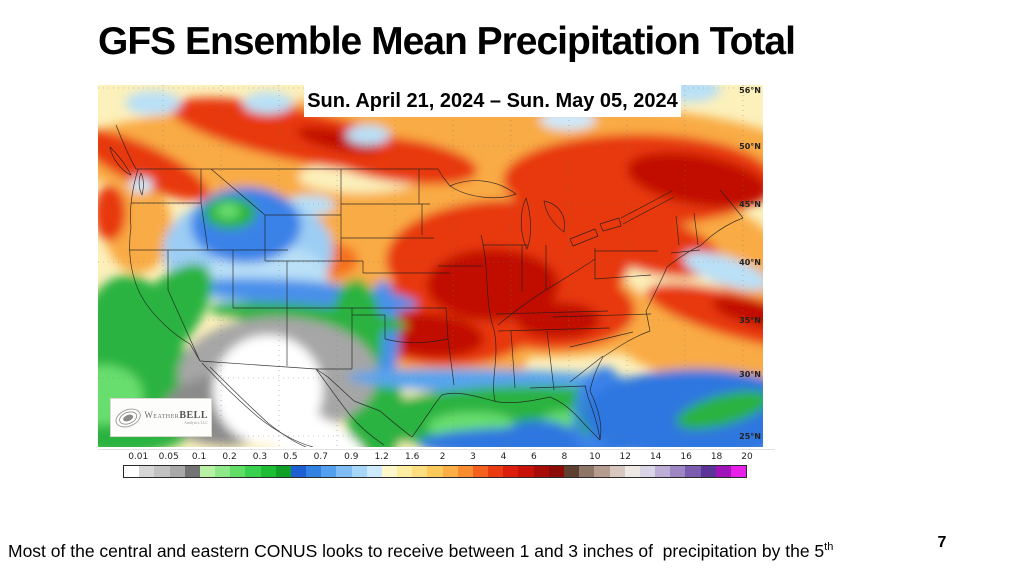  What do you see at coordinates (473, 457) in the screenshot?
I see `legend-tick-label: 3` at bounding box center [473, 457].